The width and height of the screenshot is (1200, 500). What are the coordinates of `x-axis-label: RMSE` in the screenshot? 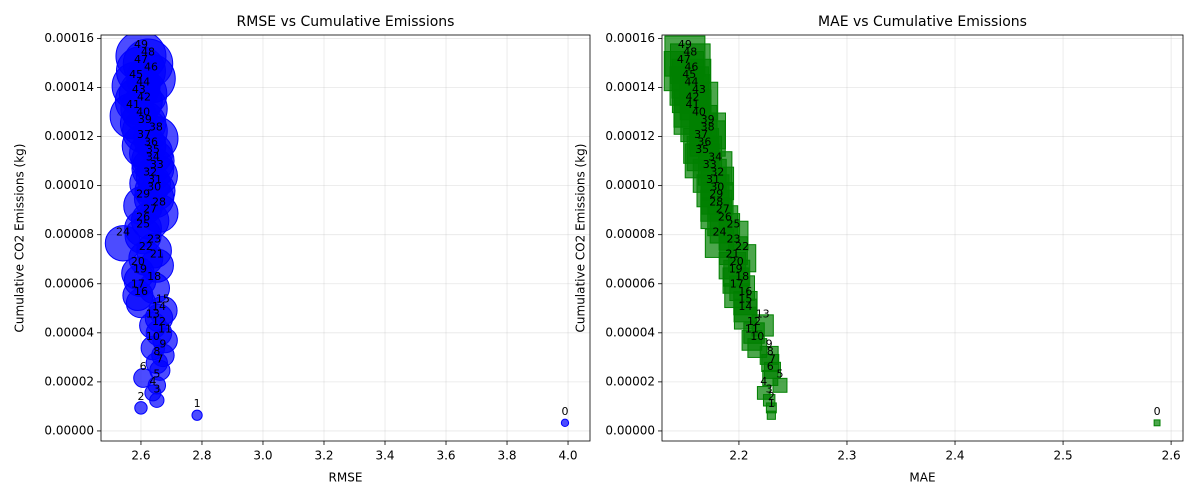 It's located at (346, 478).